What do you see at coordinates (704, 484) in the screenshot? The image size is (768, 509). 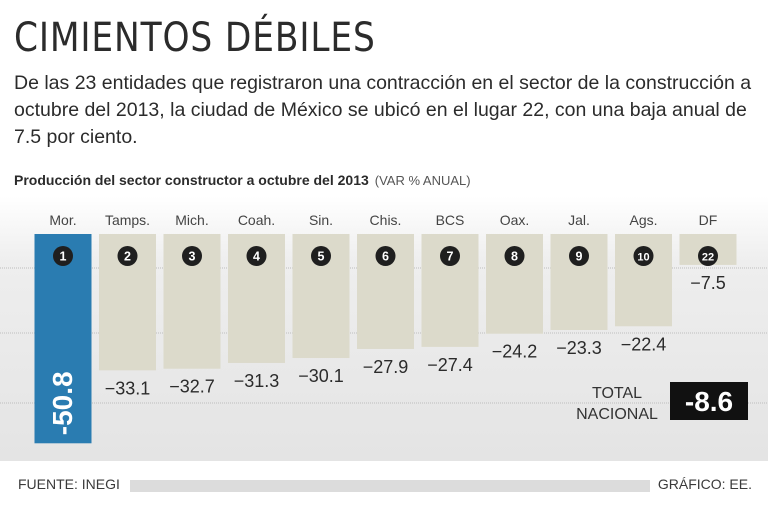 I see `credit-label: GRÁFICO: EE.` at bounding box center [704, 484].